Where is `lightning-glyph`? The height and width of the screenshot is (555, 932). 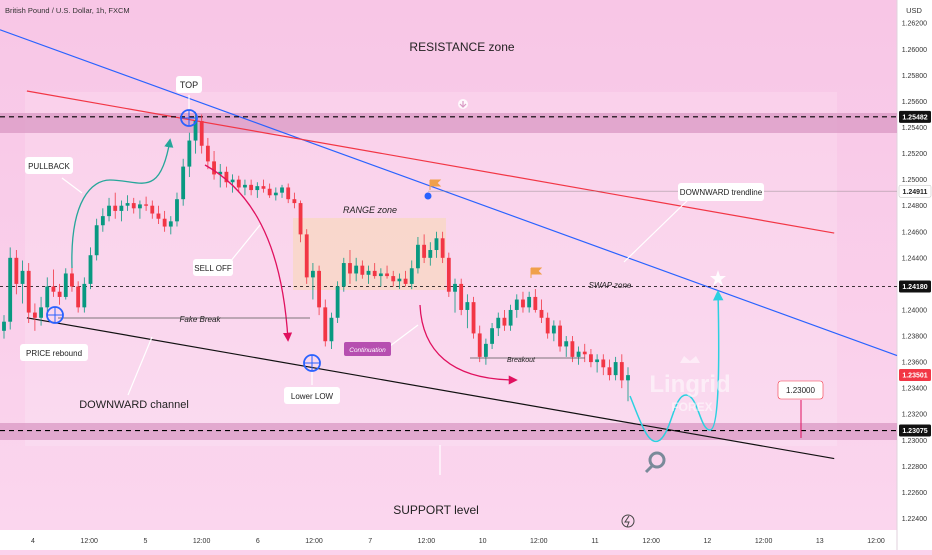
lightning-glyph is located at coordinates (627, 521).